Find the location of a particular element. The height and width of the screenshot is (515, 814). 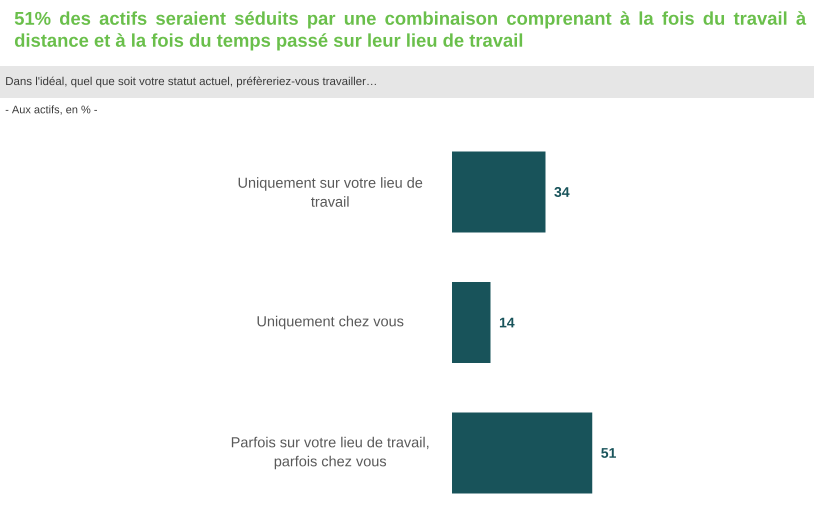

data-label: 14 is located at coordinates (507, 323).